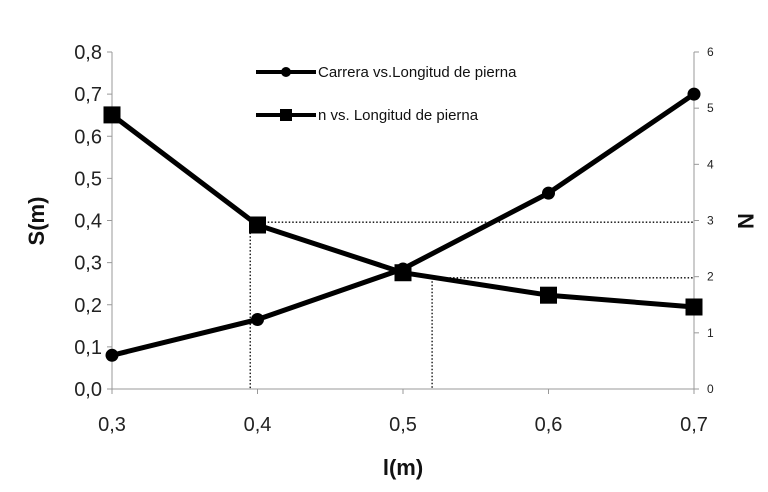 The width and height of the screenshot is (768, 492). I want to click on y-right-tick-label: 5, so click(710, 108).